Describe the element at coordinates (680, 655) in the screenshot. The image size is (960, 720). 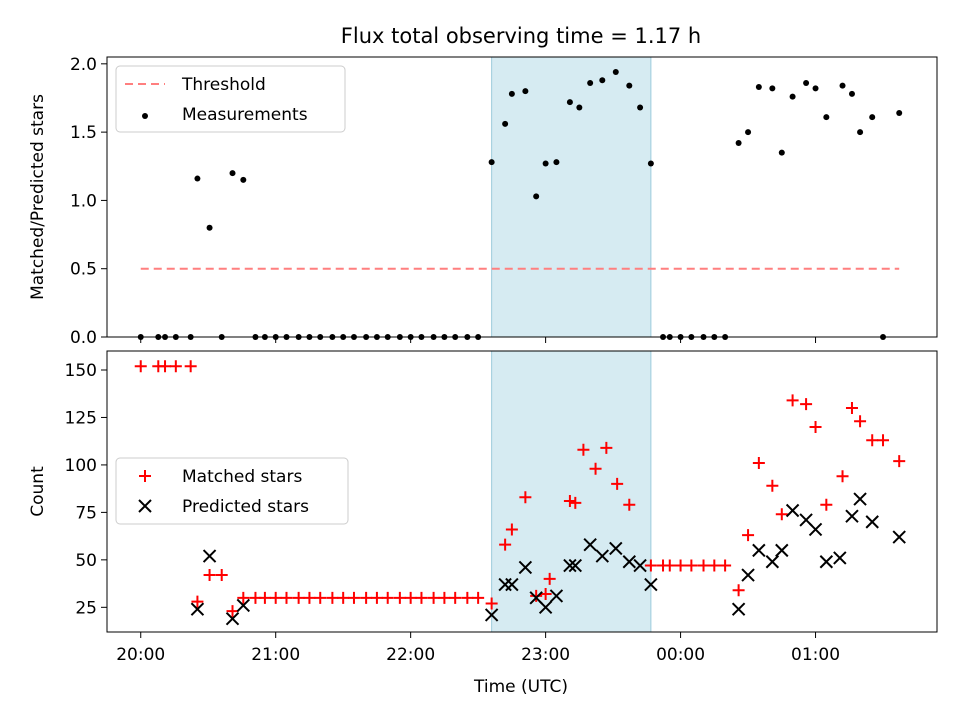
I see `x-tick-label: 00:00` at that location.